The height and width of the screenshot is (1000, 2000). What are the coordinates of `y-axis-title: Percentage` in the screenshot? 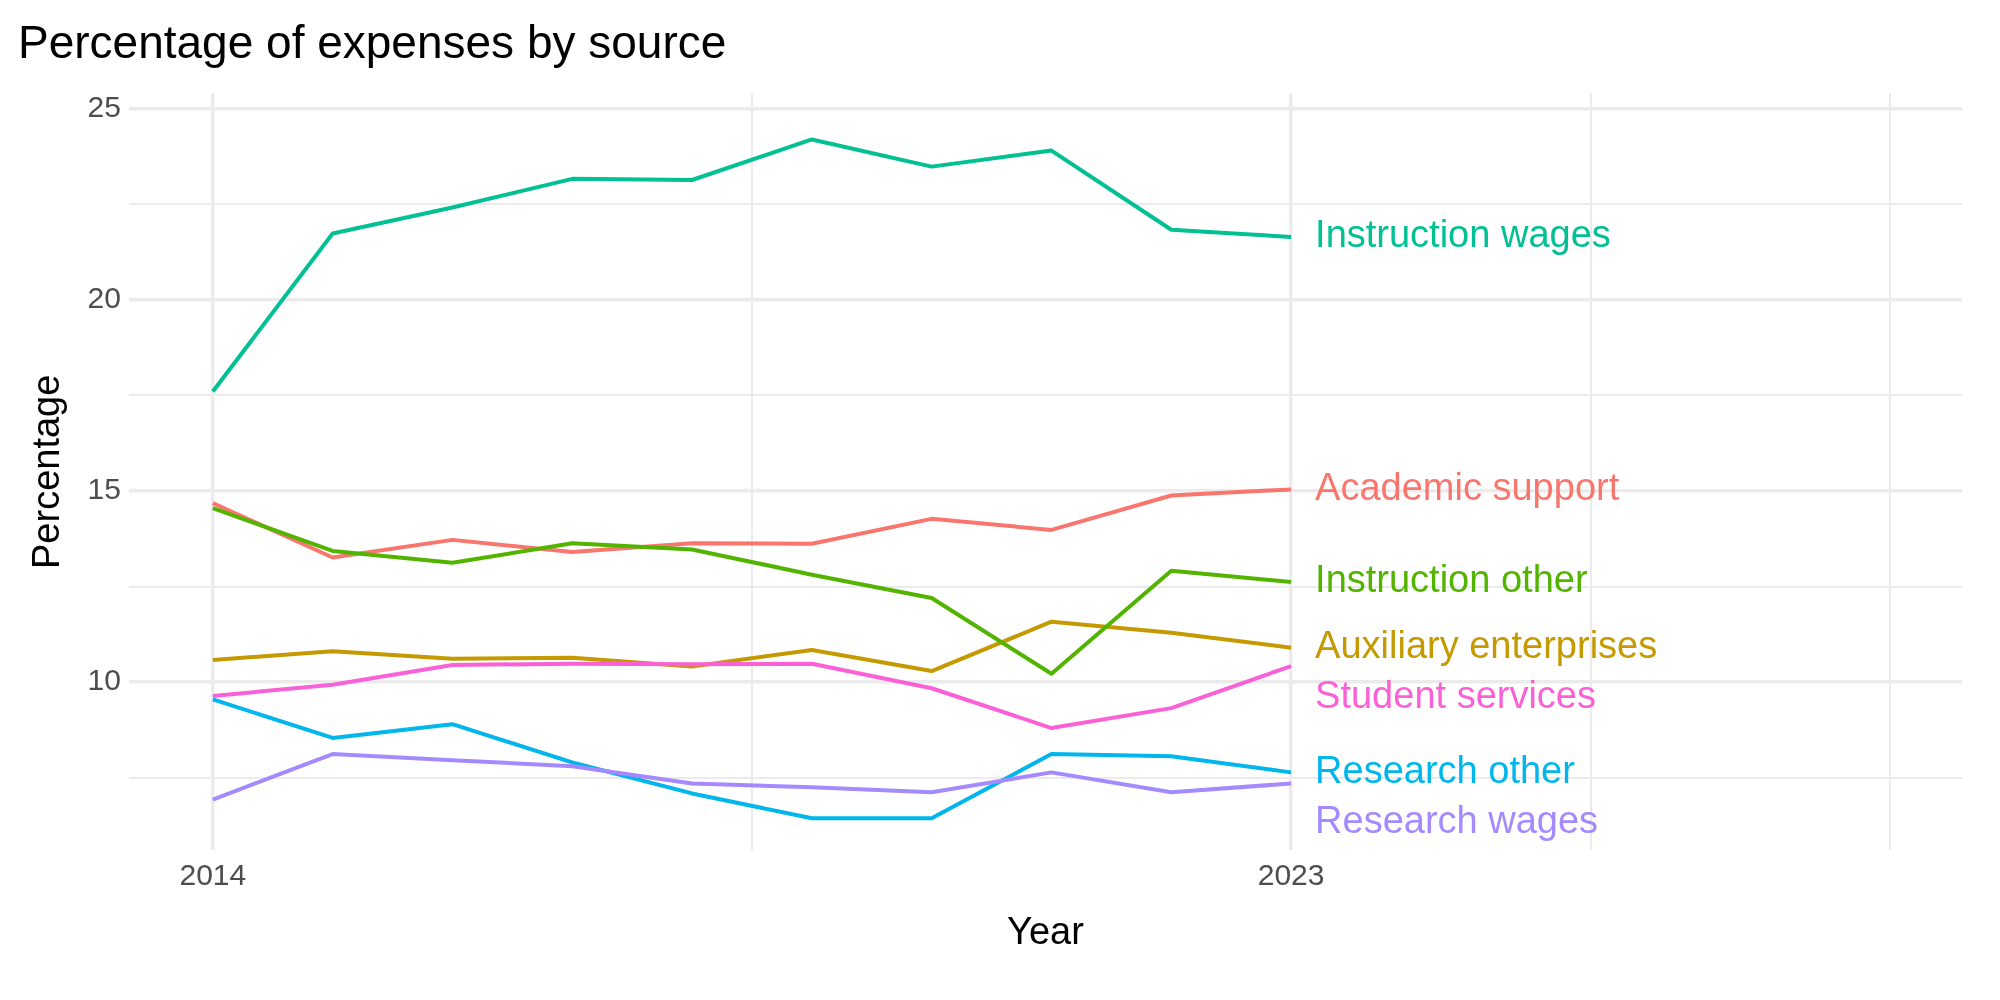 It's located at (46, 471).